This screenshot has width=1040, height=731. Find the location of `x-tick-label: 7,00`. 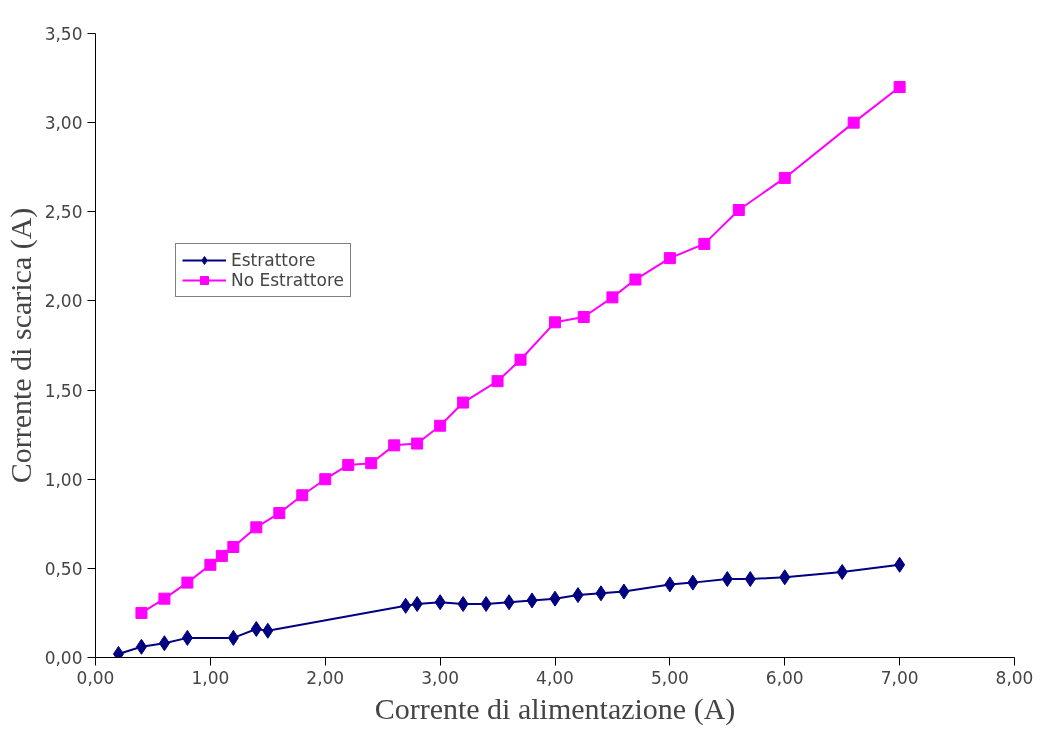

x-tick-label: 7,00 is located at coordinates (899, 677).